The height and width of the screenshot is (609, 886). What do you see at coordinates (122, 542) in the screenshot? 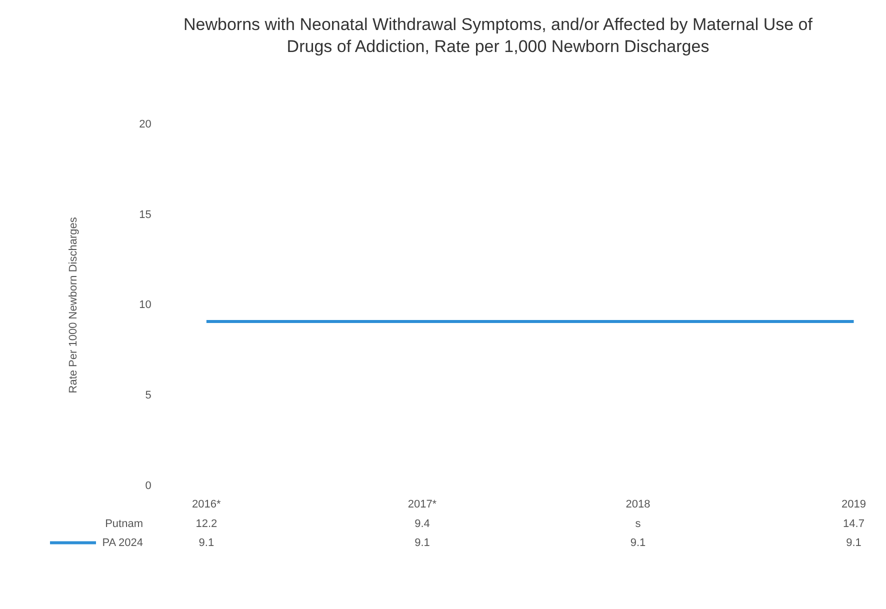
I see `legend-label: PA 2024` at bounding box center [122, 542].